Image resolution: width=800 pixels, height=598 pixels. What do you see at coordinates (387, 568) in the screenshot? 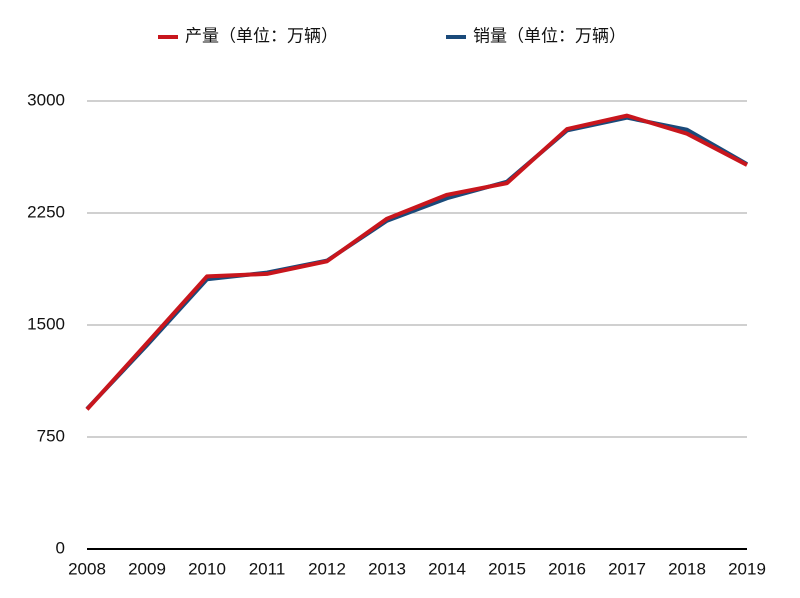
I see `x-tick-label: 2013` at bounding box center [387, 568].